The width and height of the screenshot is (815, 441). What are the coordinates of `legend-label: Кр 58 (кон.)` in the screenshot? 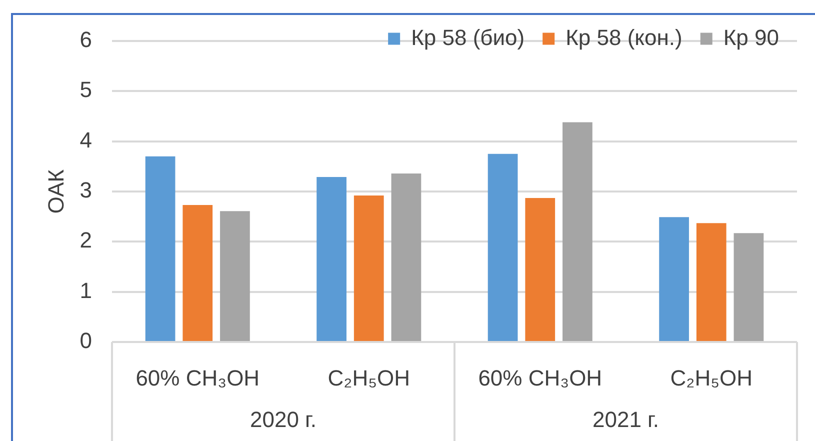 It's located at (624, 37).